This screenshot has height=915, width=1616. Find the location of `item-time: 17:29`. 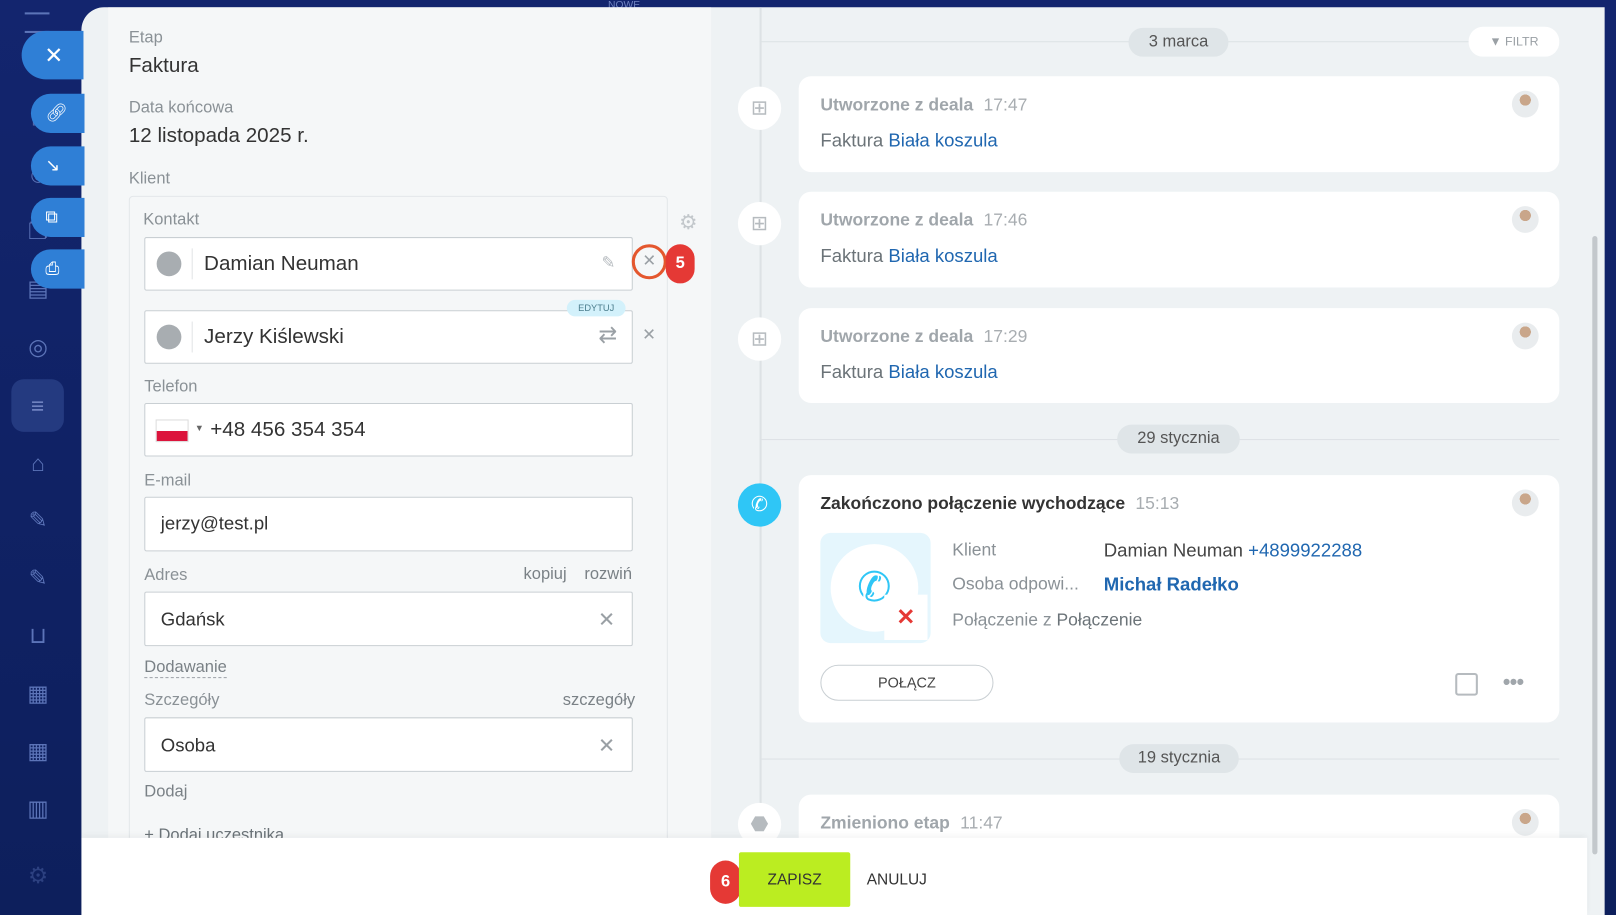

item-time: 17:29 is located at coordinates (1005, 336).